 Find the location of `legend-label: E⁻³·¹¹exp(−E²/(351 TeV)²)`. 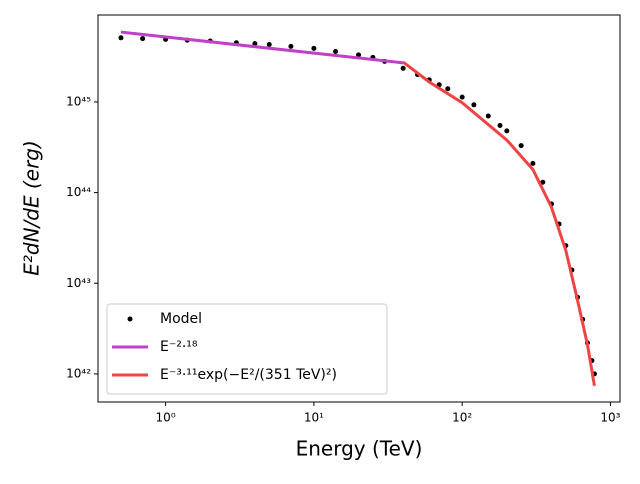

legend-label: E⁻³·¹¹exp(−E²/(351 TeV)²) is located at coordinates (248, 375).